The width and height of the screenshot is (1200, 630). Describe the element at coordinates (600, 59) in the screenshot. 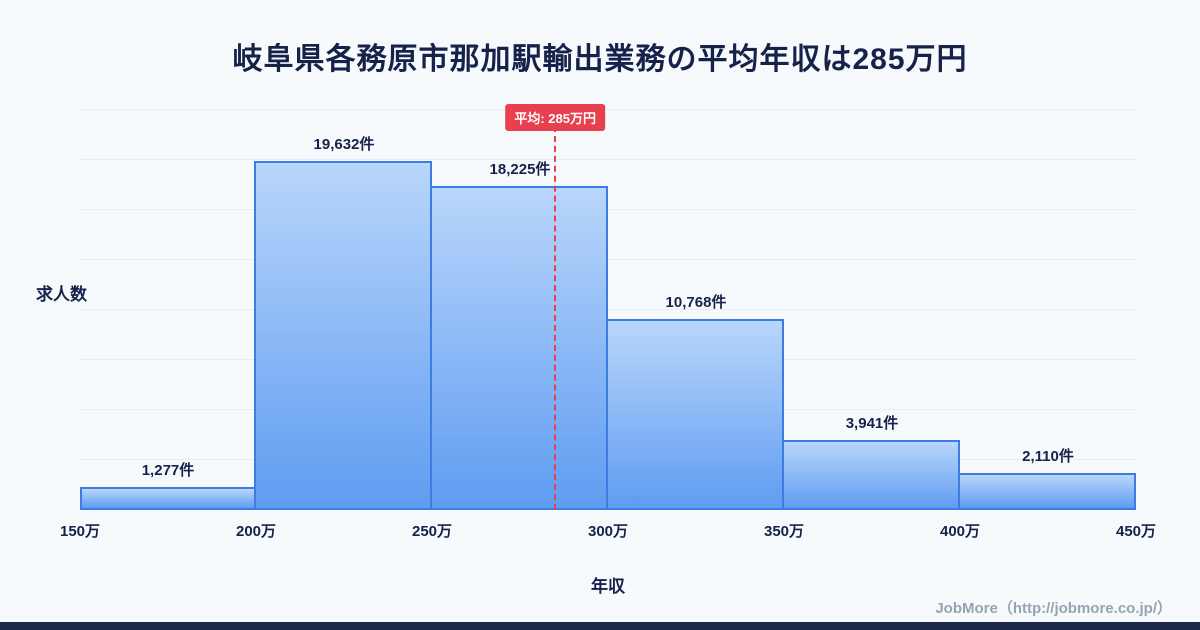

I see `chart-title: 岐阜県各務原市那加駅輸出業務の平均年収は285万円` at that location.